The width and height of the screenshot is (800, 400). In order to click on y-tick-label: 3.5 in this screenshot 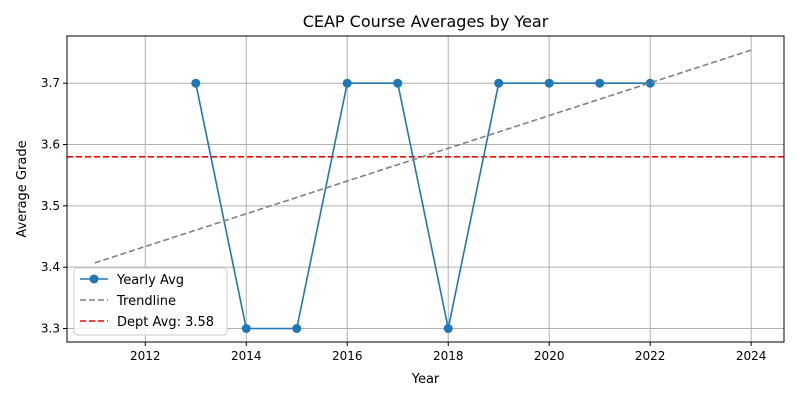, I will do `click(50, 206)`.